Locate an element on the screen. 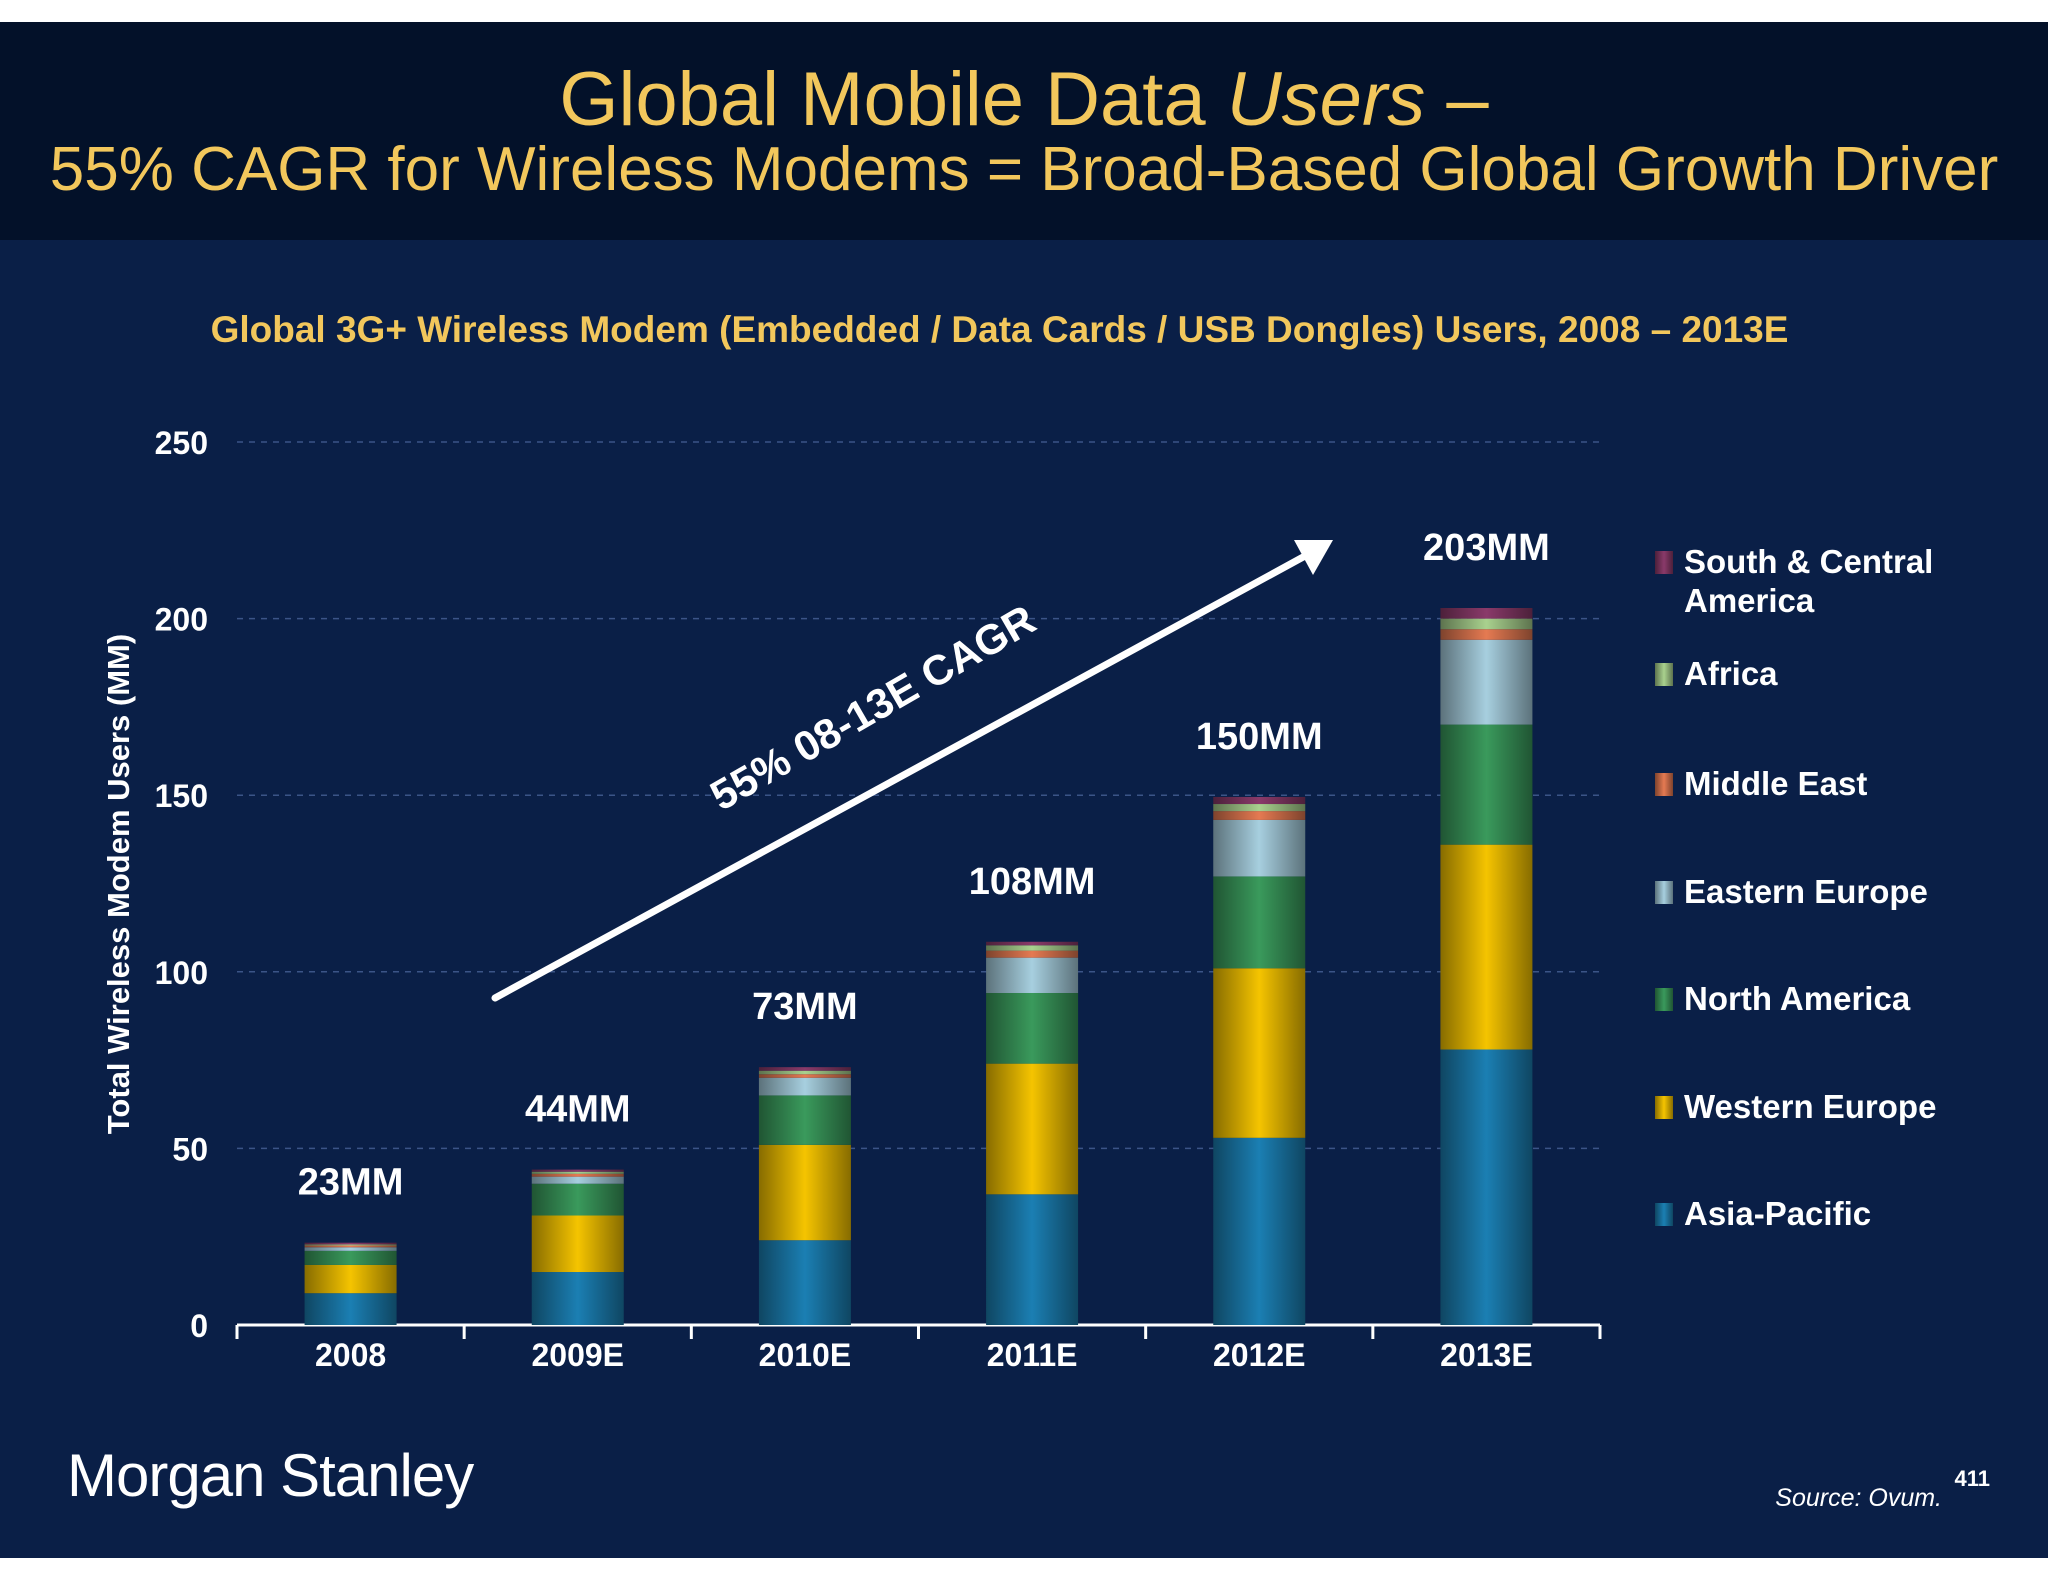  morgan-stanley-logo: Morgan Stanley is located at coordinates (270, 1475).